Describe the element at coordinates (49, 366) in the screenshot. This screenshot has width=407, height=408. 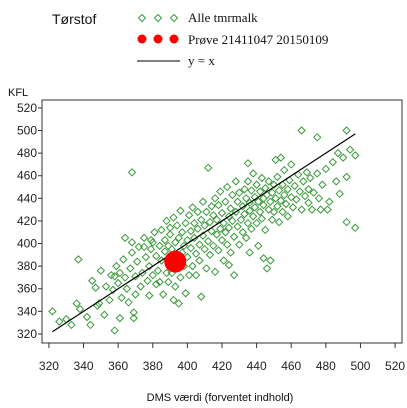
I see `x-tick-label: 320` at that location.